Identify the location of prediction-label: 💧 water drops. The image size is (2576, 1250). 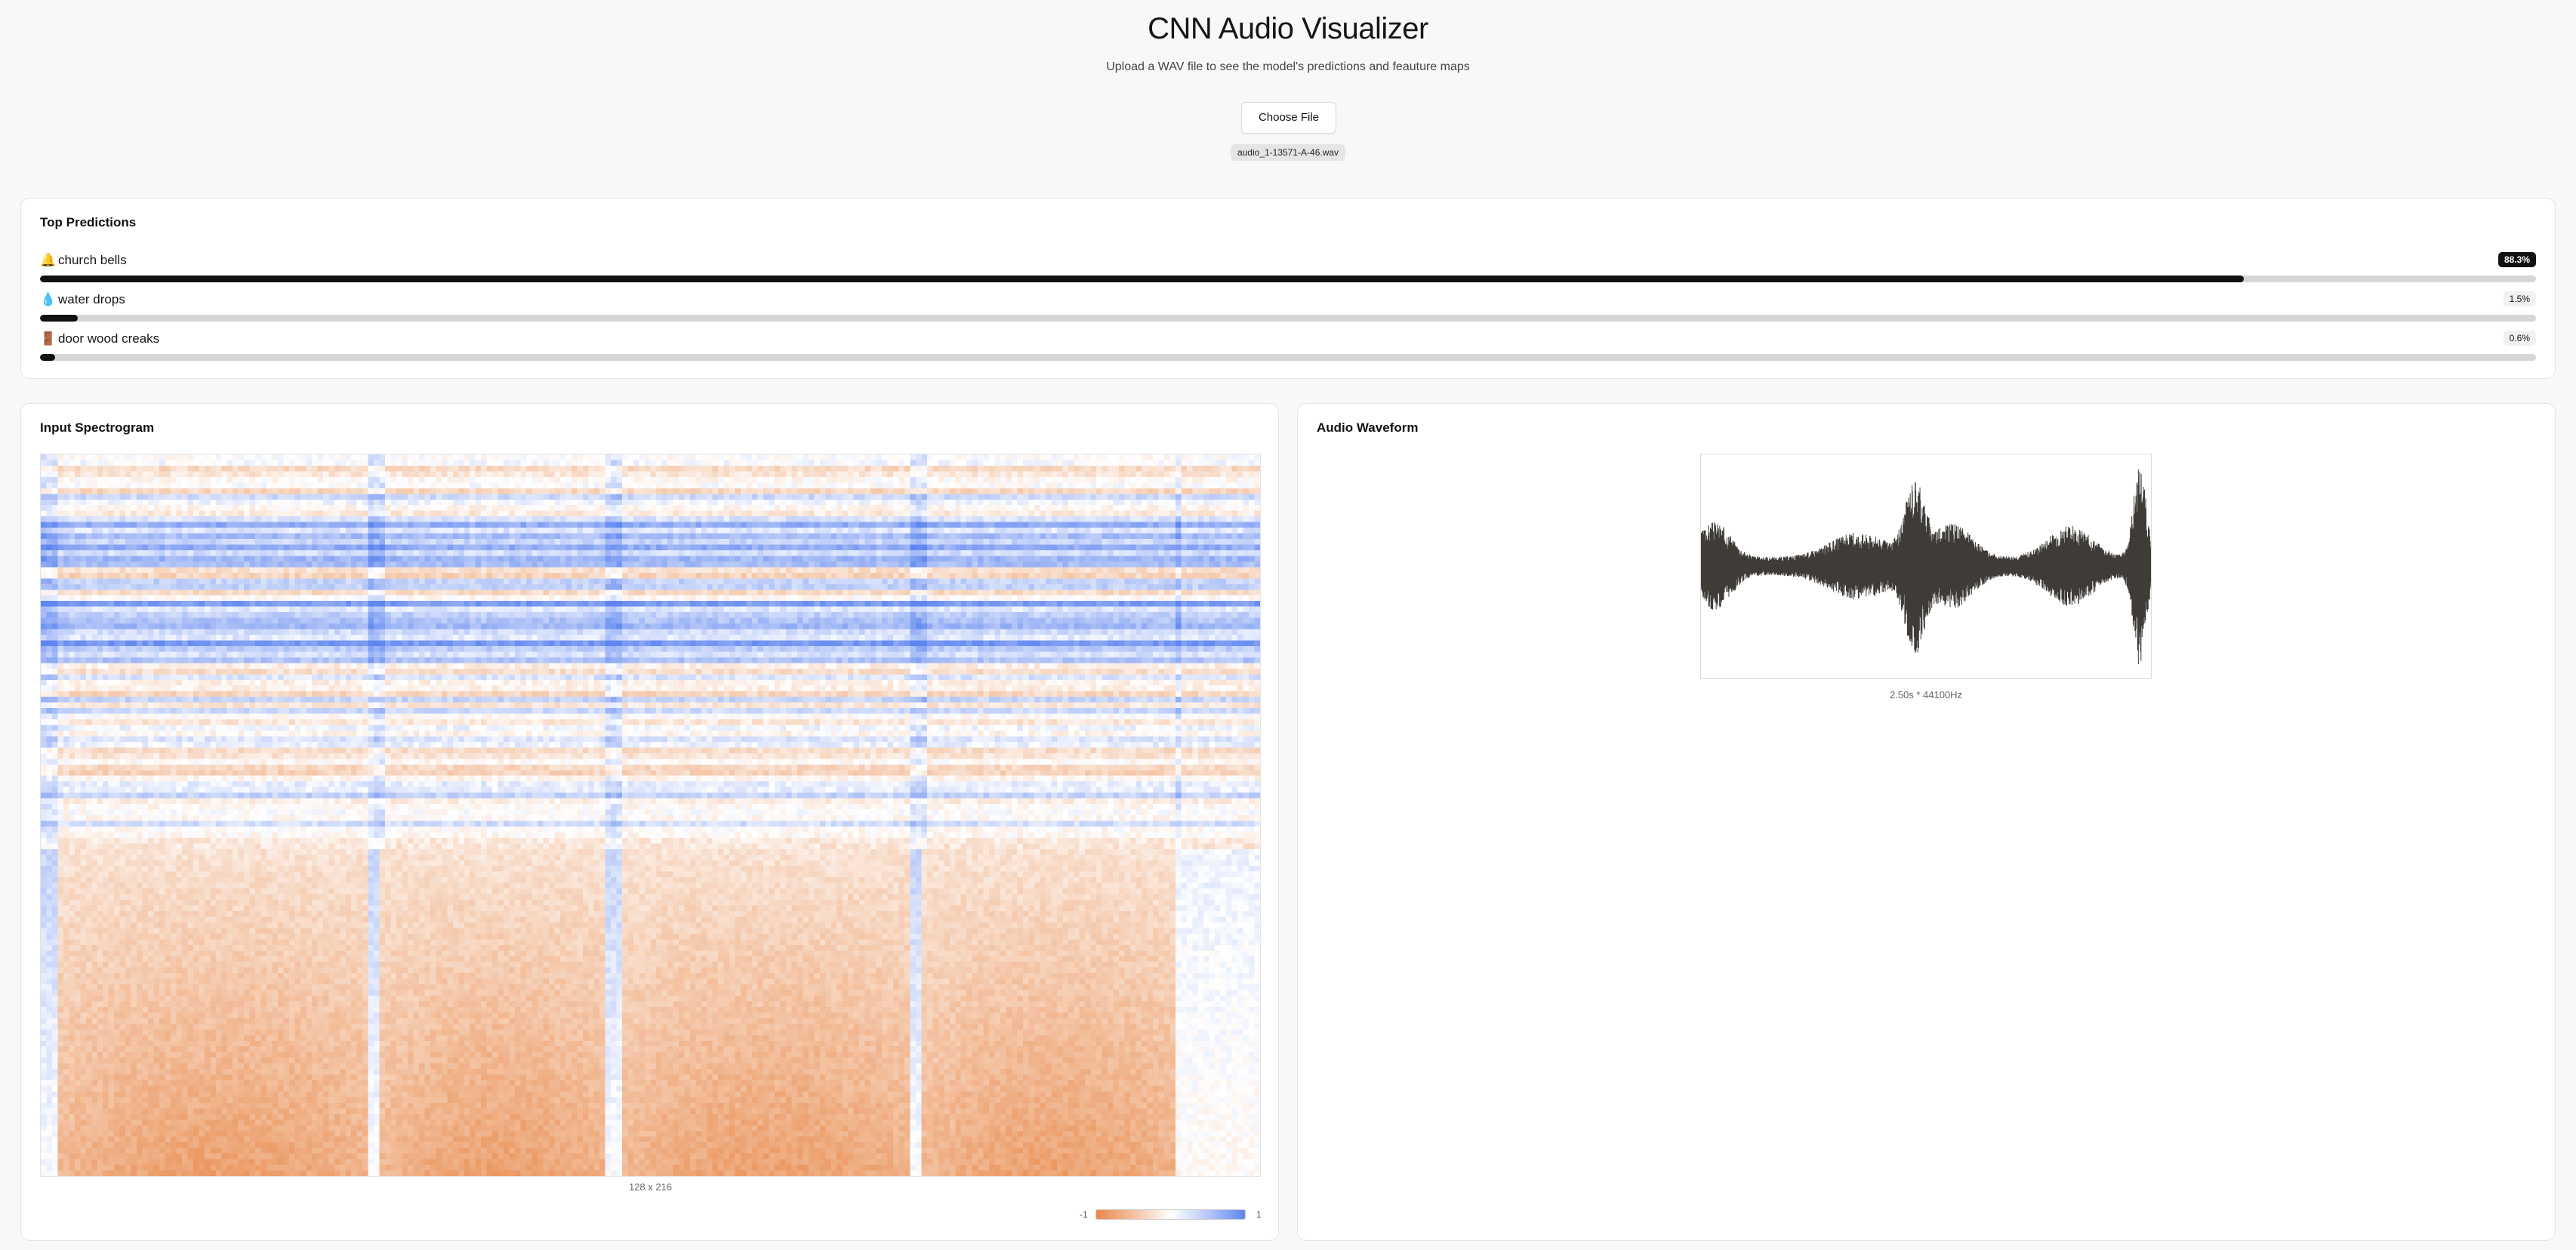
(82, 299).